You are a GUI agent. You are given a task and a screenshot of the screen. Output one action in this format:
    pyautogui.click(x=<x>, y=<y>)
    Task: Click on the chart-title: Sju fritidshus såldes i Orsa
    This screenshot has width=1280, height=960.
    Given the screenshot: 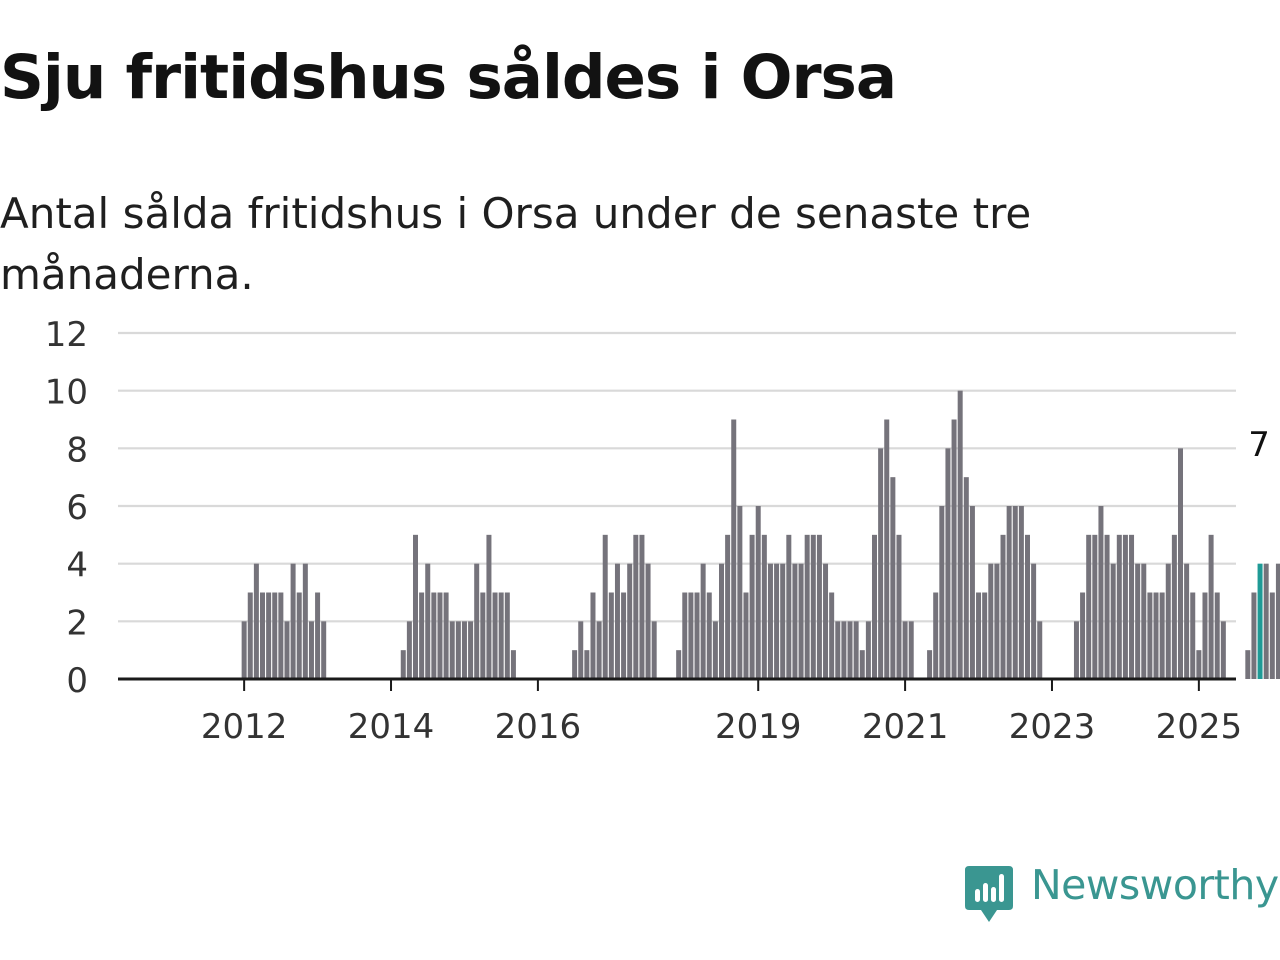 What is the action you would take?
    pyautogui.click(x=448, y=77)
    